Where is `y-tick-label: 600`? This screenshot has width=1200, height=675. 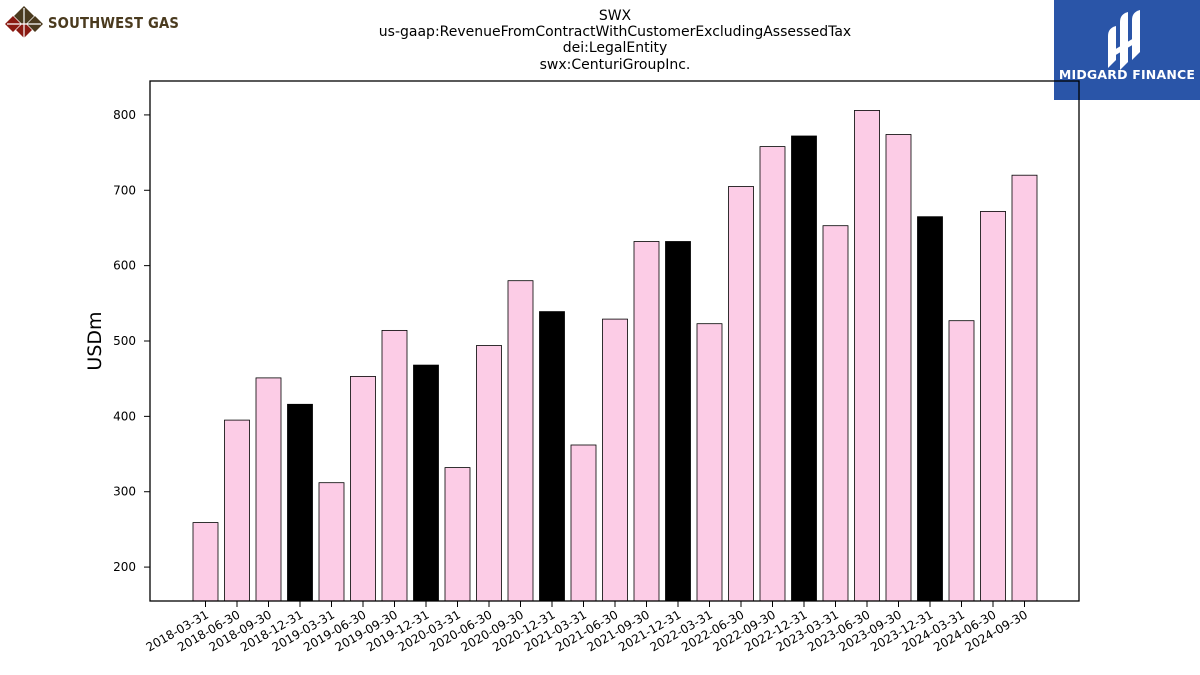
y-tick-label: 600 is located at coordinates (124, 266).